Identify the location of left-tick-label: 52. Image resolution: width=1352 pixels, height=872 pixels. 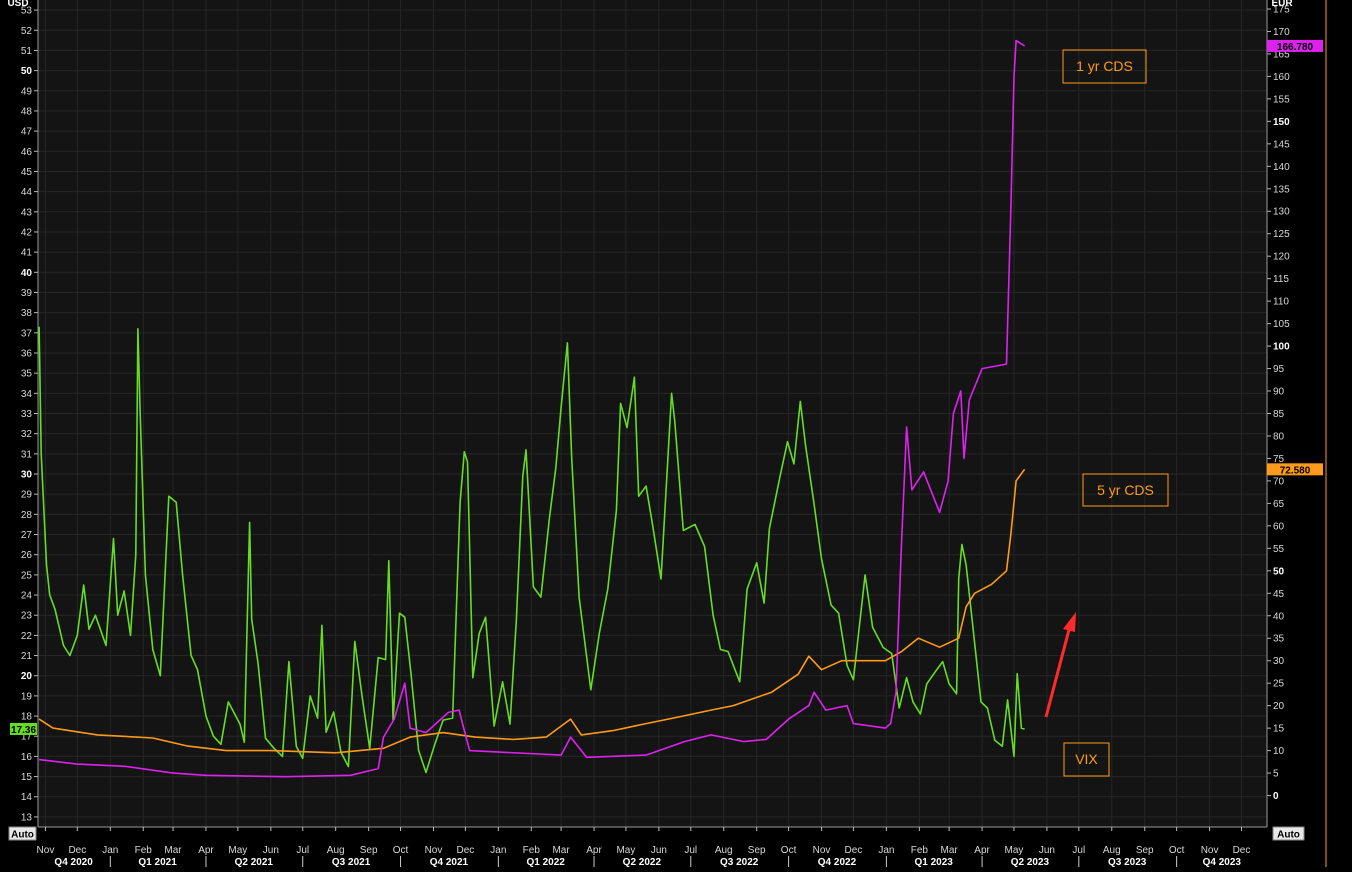
(27, 31).